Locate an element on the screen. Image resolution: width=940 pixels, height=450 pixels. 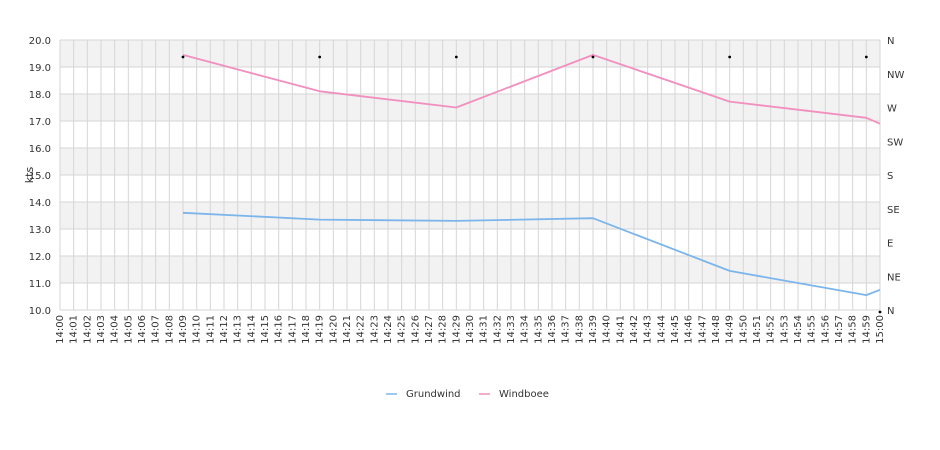
x-tick-label: 14:44 is located at coordinates (661, 329).